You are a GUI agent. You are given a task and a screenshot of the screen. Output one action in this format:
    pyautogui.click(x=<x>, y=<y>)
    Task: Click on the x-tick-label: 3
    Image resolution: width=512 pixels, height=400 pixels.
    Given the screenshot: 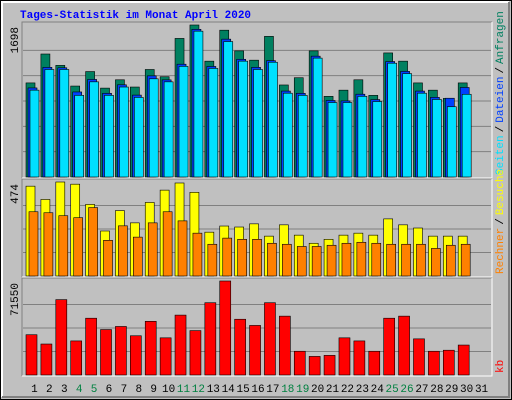 What is the action you would take?
    pyautogui.click(x=64, y=390)
    